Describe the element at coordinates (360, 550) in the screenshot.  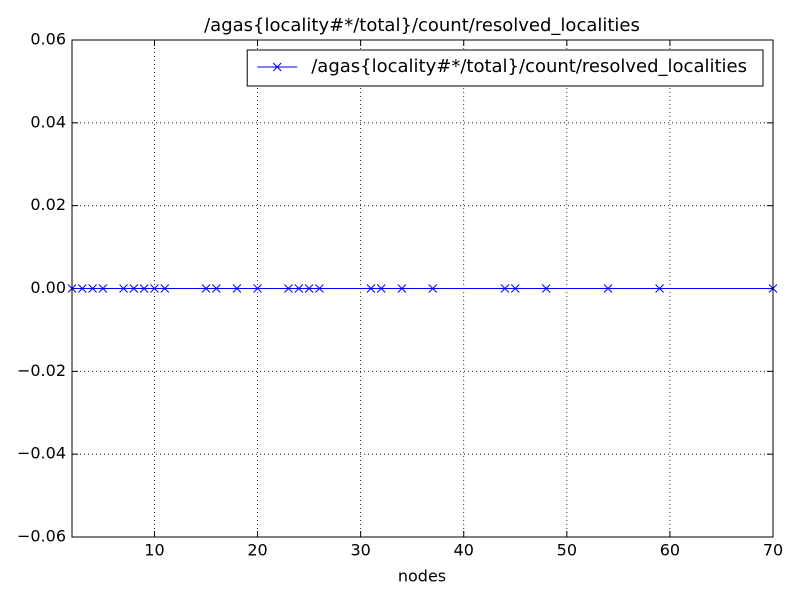
I see `x-tick-label: 30` at that location.